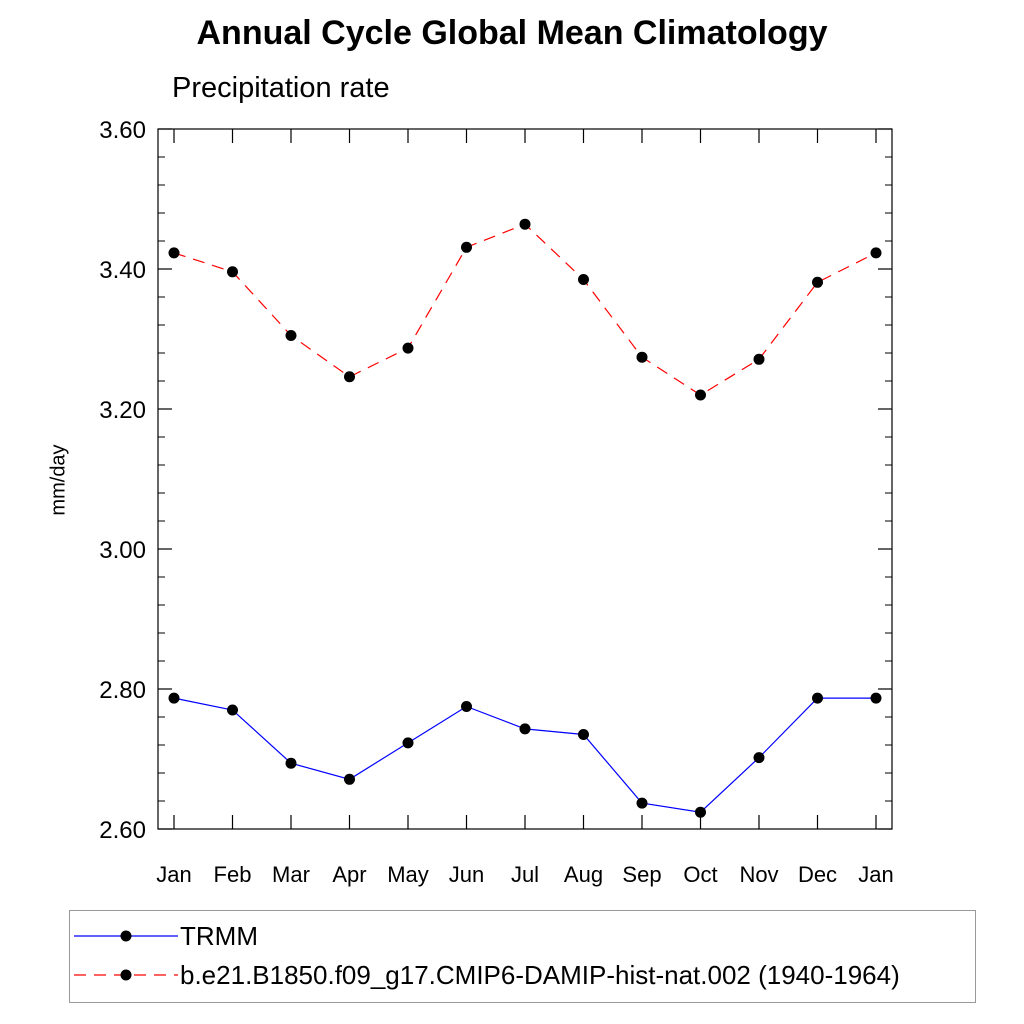 The image size is (1024, 1024). Describe the element at coordinates (525, 874) in the screenshot. I see `x-tick-label: Jul` at that location.